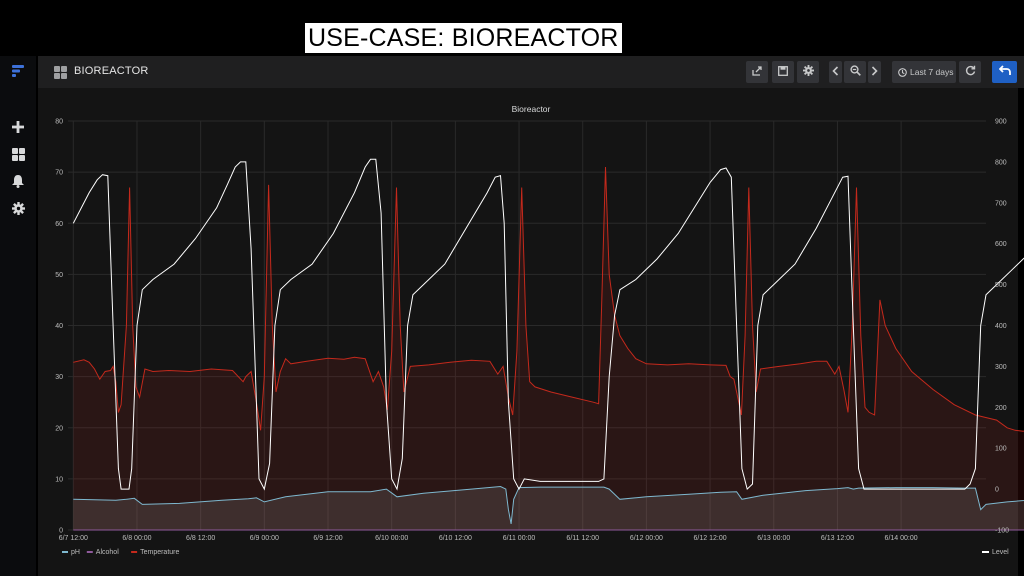 This screenshot has height=576, width=1024. What do you see at coordinates (1001, 449) in the screenshot?
I see `y-right-tick-label: 100` at bounding box center [1001, 449].